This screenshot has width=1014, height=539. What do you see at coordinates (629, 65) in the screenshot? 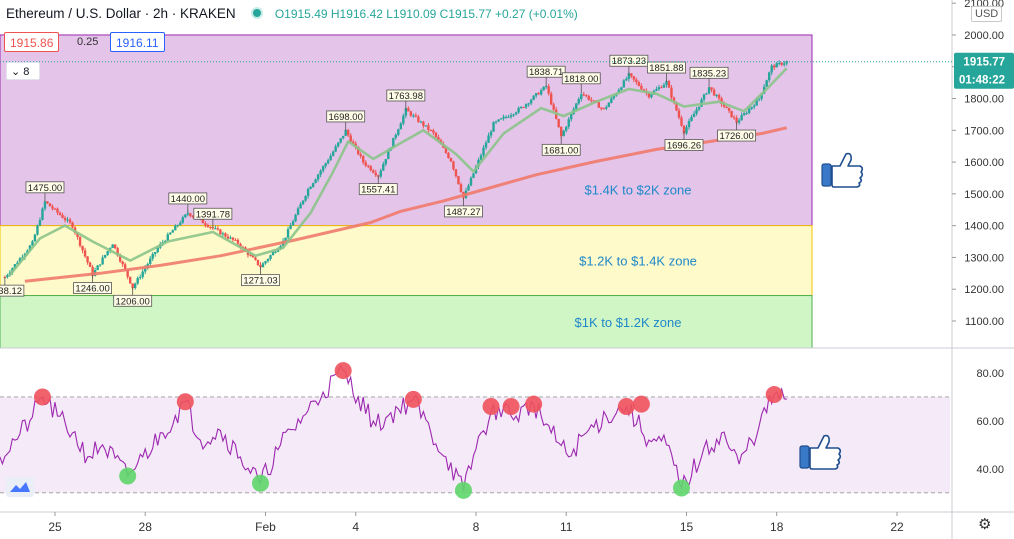
I see `price-label: 1873.23` at bounding box center [629, 65].